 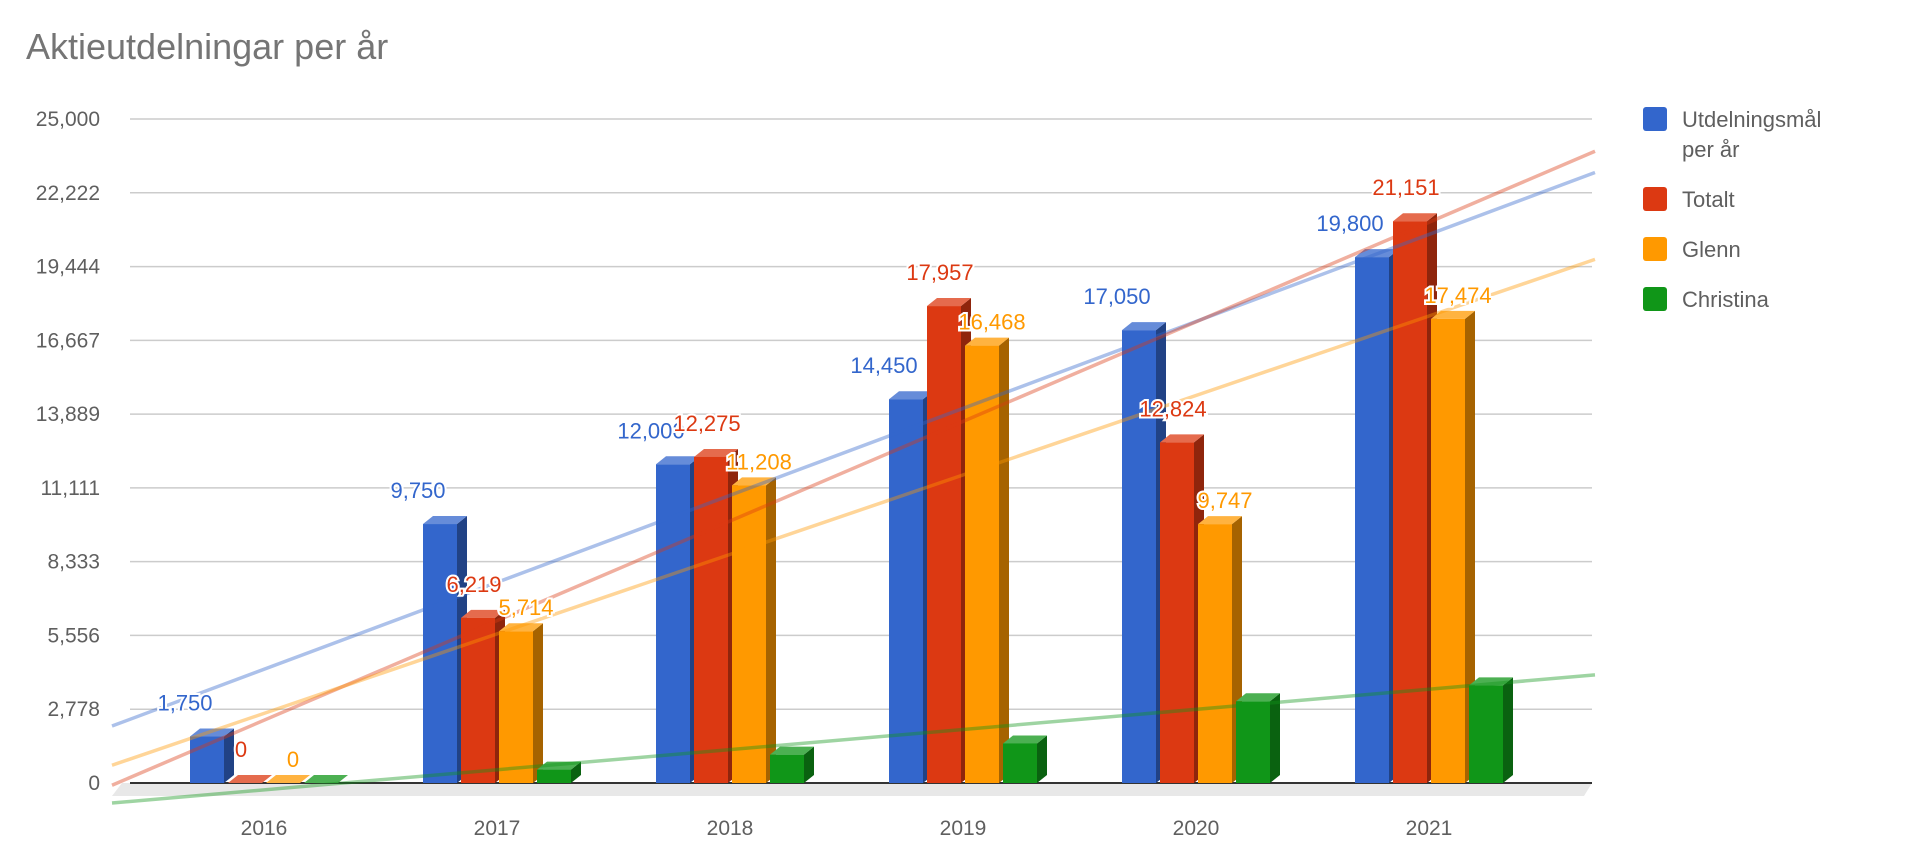 I want to click on y-tick-label: 25,000, so click(x=68, y=119).